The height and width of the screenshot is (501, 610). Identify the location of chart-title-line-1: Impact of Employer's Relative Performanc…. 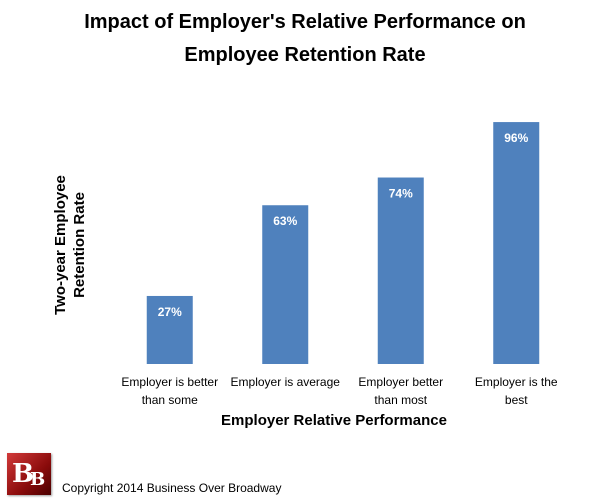
(305, 22).